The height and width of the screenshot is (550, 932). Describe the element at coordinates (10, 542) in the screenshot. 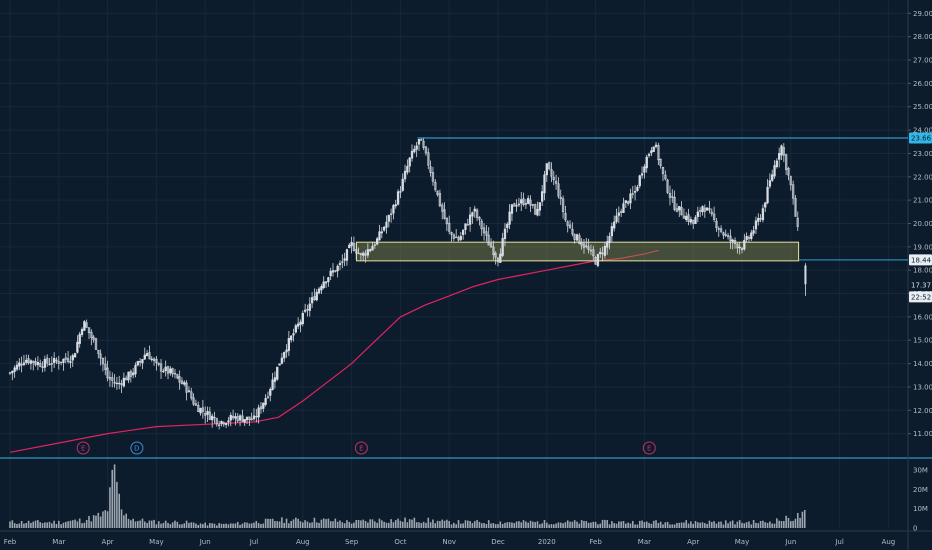

I see `time-tick-label: Feb` at that location.